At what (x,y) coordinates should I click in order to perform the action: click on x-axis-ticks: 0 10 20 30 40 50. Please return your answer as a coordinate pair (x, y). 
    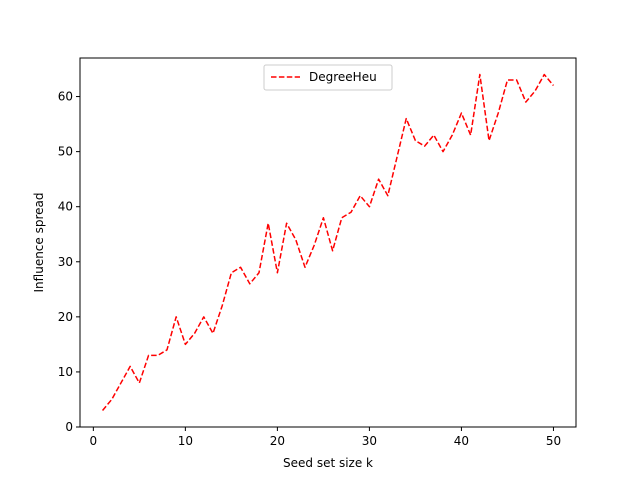
    Looking at the image, I should click on (325, 437).